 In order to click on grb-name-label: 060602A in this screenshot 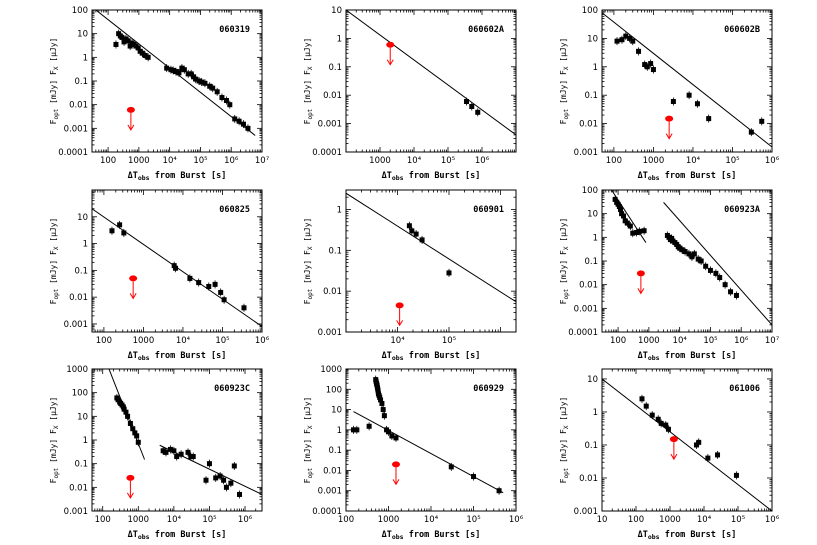, I will do `click(486, 30)`.